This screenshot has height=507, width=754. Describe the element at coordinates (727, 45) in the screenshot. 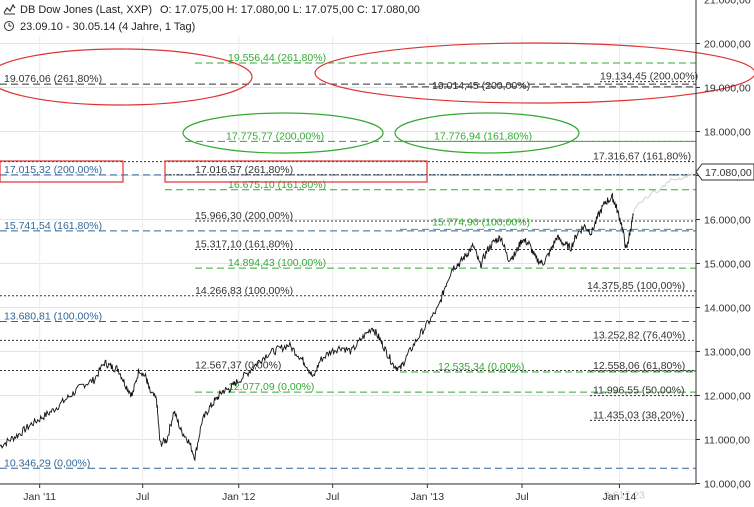

I see `y-tick-label: 20.000,00` at that location.